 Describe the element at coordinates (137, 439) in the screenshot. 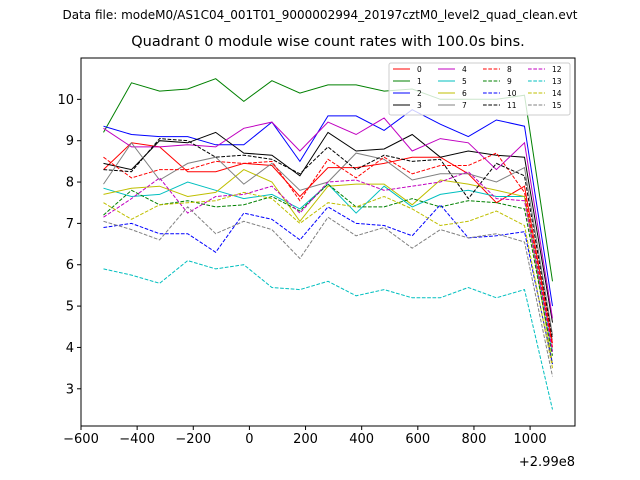

I see `x-tick-label: −400` at that location.